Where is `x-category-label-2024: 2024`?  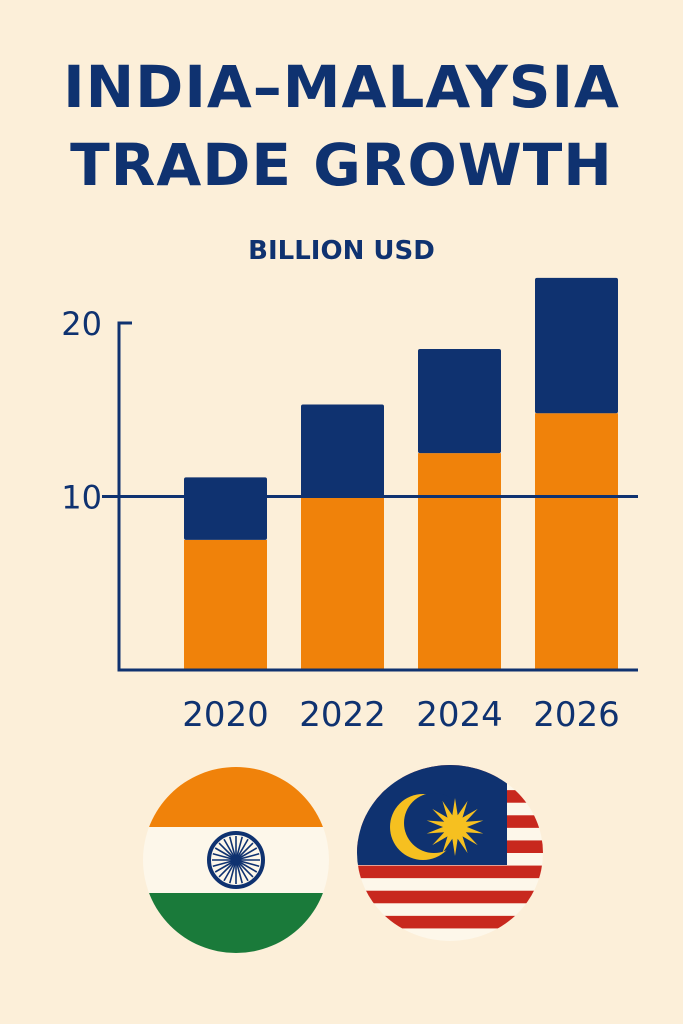
x-category-label-2024: 2024 is located at coordinates (459, 715).